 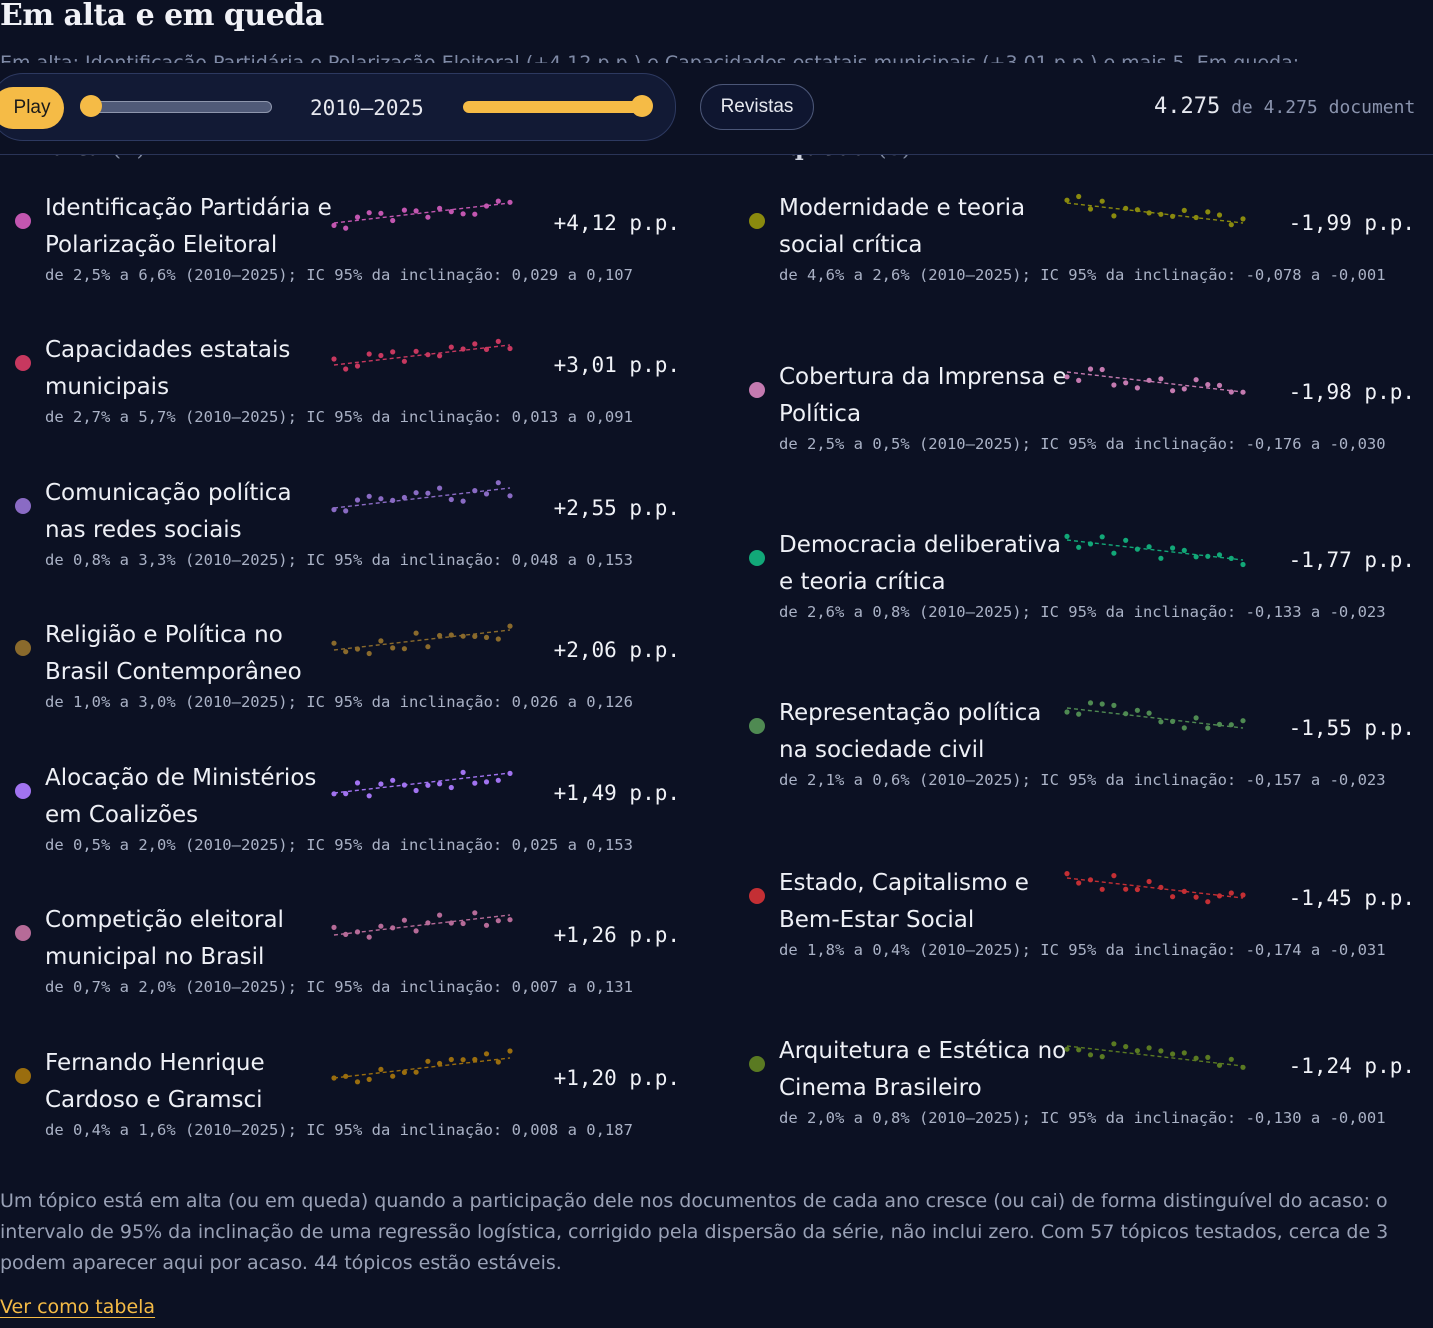 I want to click on topic-delta: -1,77 p.p., so click(x=1351, y=560).